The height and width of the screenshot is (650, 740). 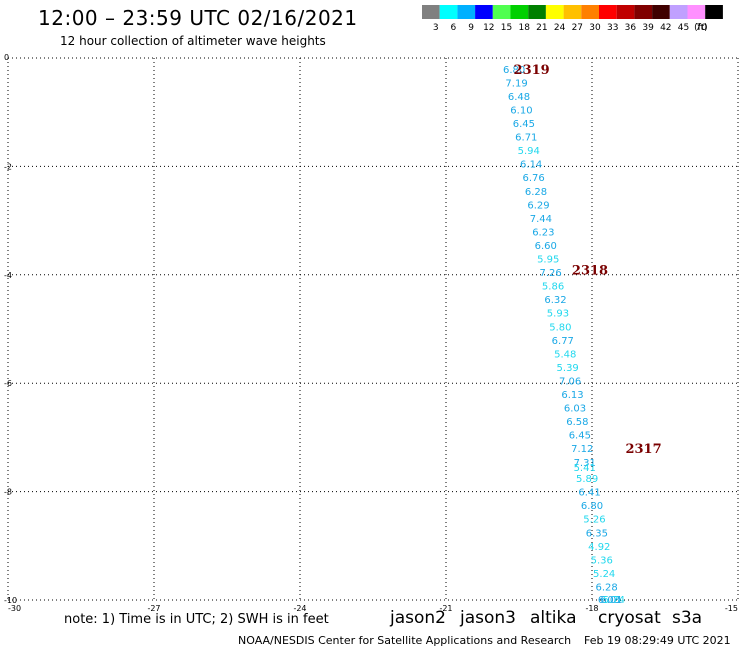 I want to click on legend-jason2: jason2, so click(x=418, y=618).